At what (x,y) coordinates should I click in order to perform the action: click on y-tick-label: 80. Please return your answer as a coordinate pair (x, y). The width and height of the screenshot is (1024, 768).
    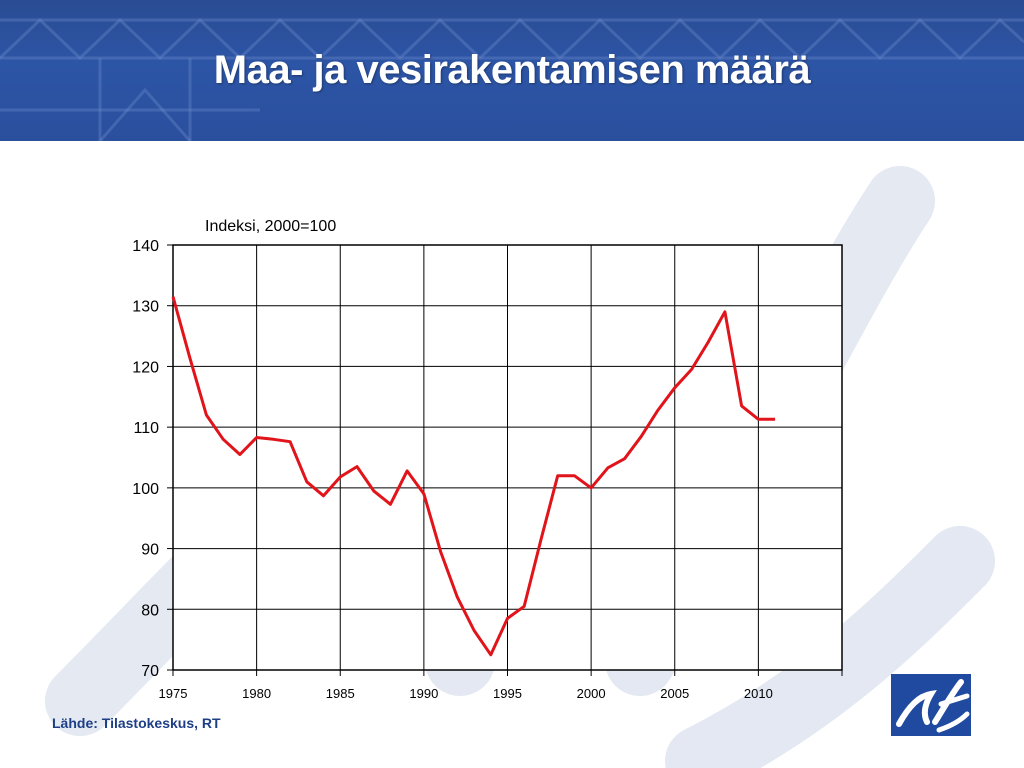
    Looking at the image, I should click on (150, 610).